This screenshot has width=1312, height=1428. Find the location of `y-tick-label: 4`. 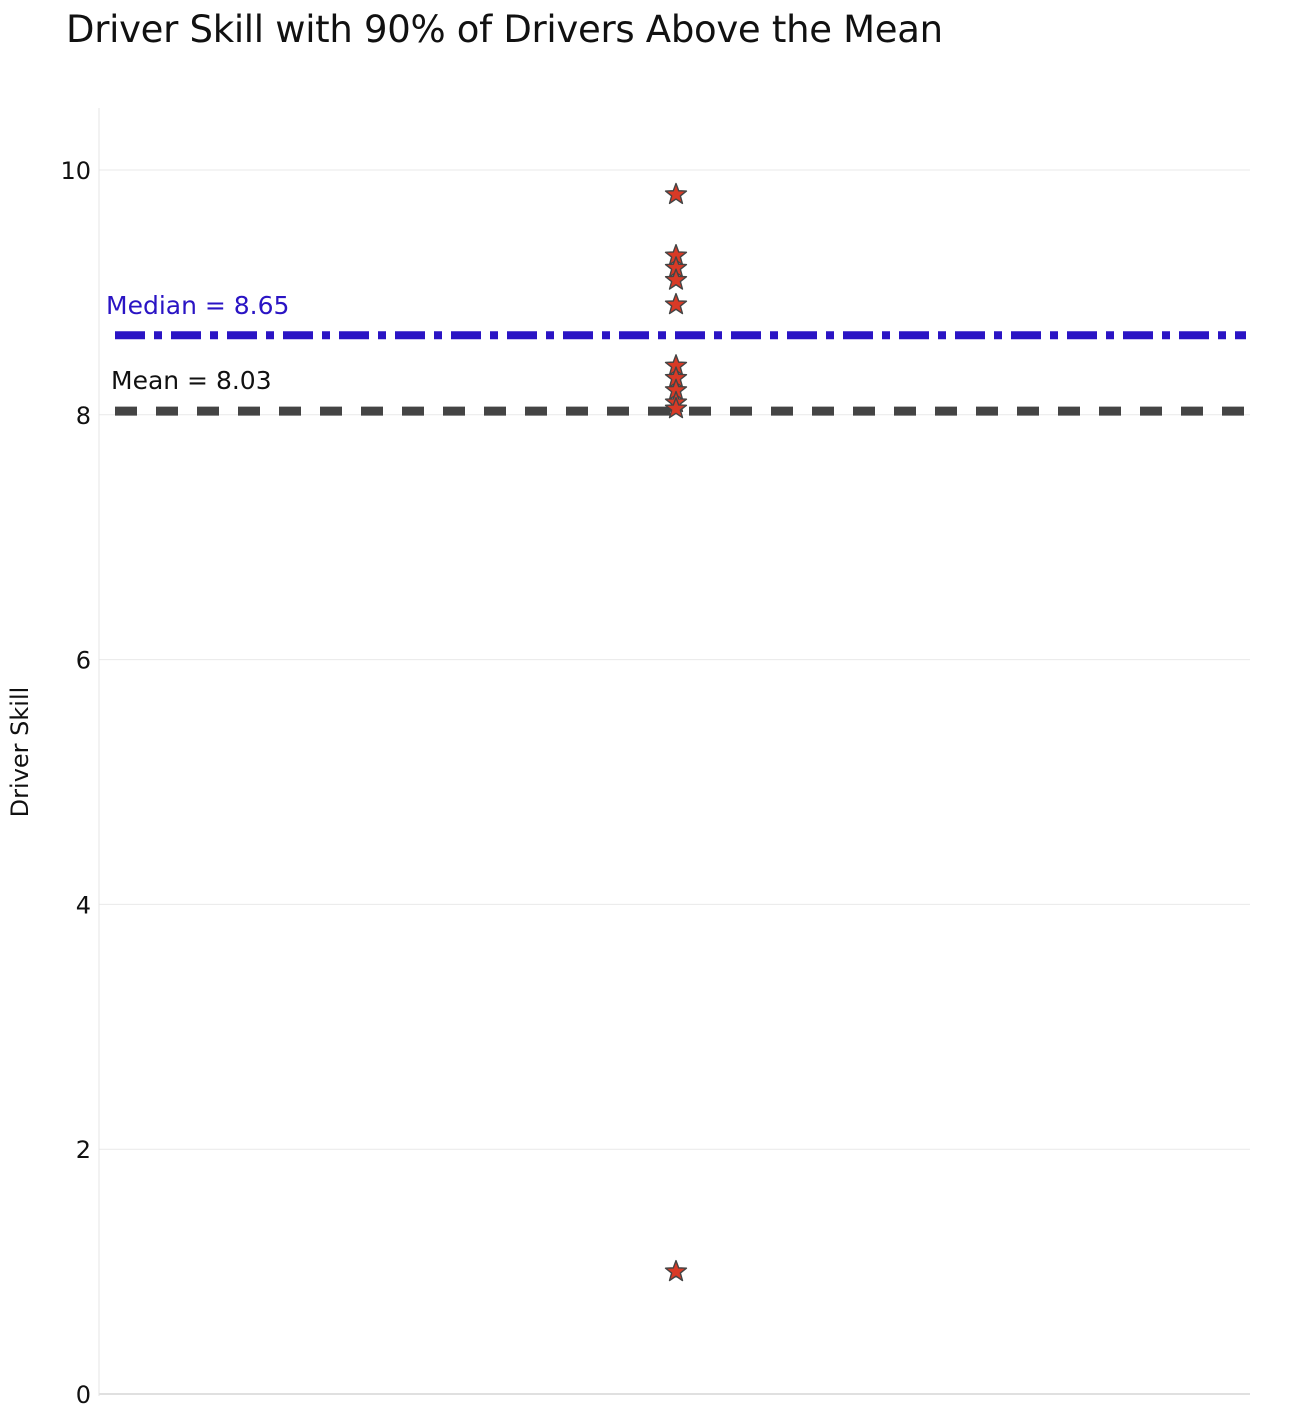

y-tick-label: 4 is located at coordinates (83, 905).